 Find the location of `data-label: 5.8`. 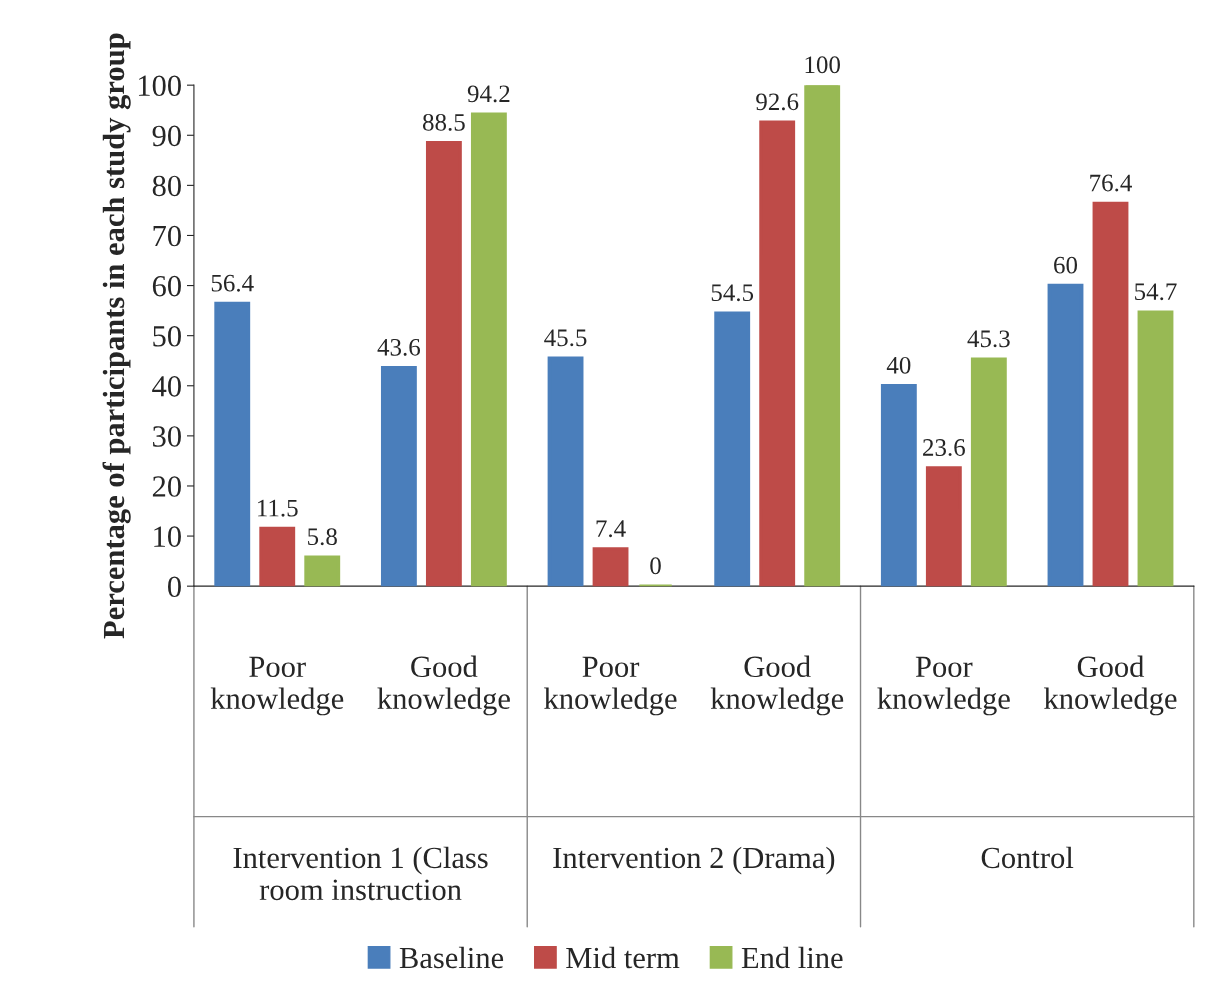

data-label: 5.8 is located at coordinates (322, 537).